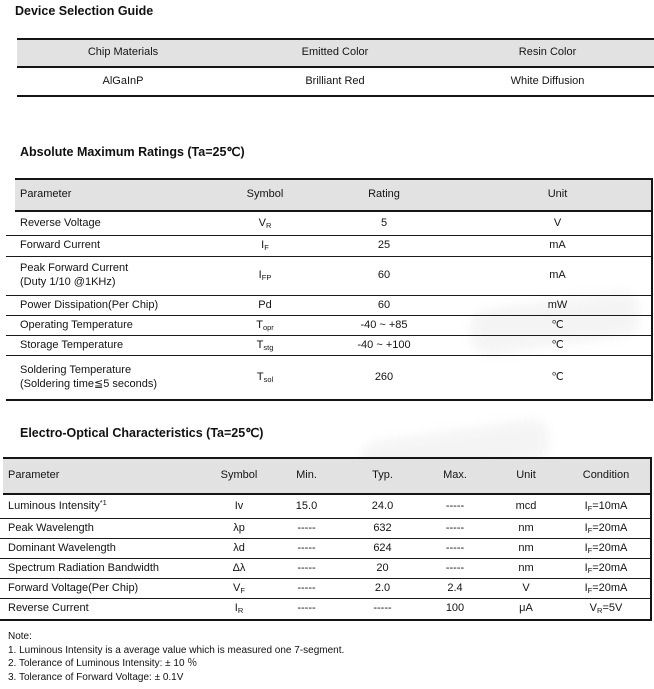 Image resolution: width=654 pixels, height=689 pixels. What do you see at coordinates (455, 608) in the screenshot?
I see `max-cell: 100` at bounding box center [455, 608].